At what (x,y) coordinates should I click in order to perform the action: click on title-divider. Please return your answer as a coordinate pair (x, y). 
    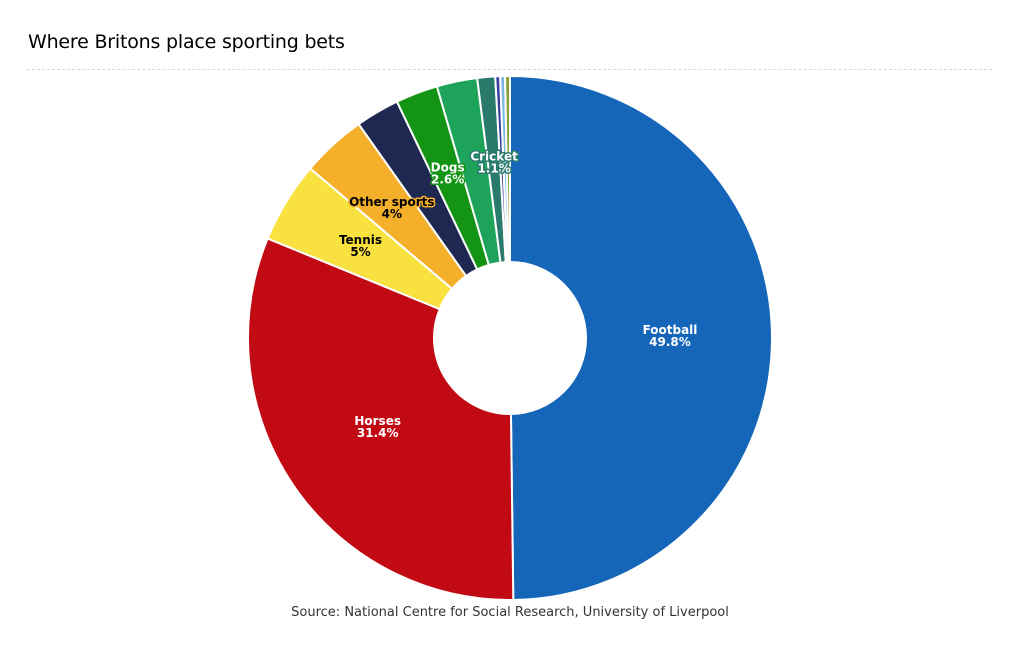
    Looking at the image, I should click on (509, 69).